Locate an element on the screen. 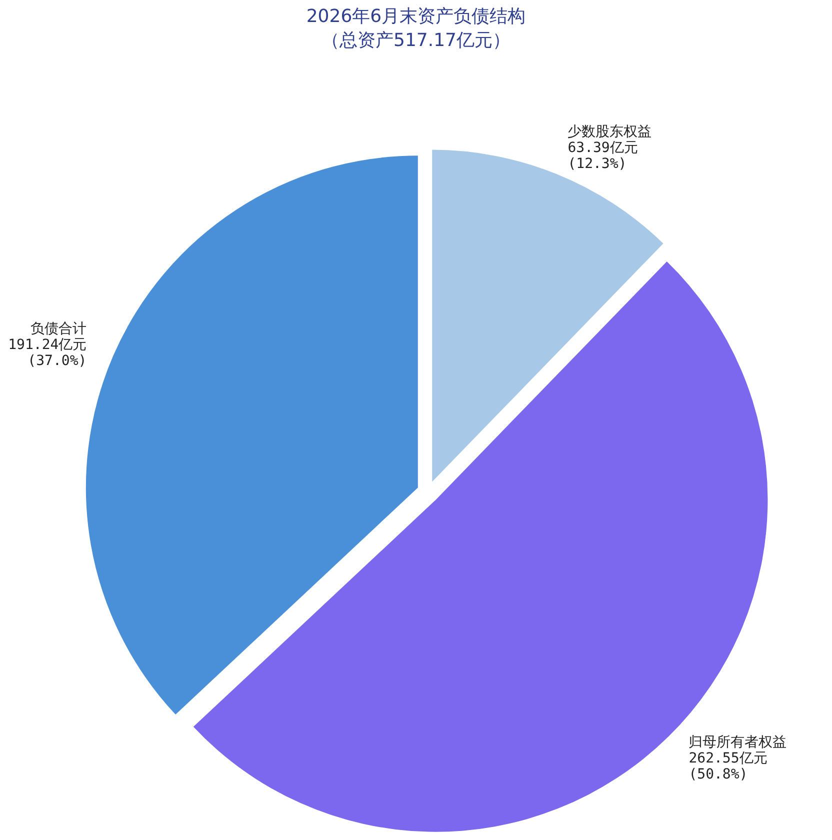 The width and height of the screenshot is (832, 840). chart-subtitle: （总资产517.17亿元） is located at coordinates (416, 40).